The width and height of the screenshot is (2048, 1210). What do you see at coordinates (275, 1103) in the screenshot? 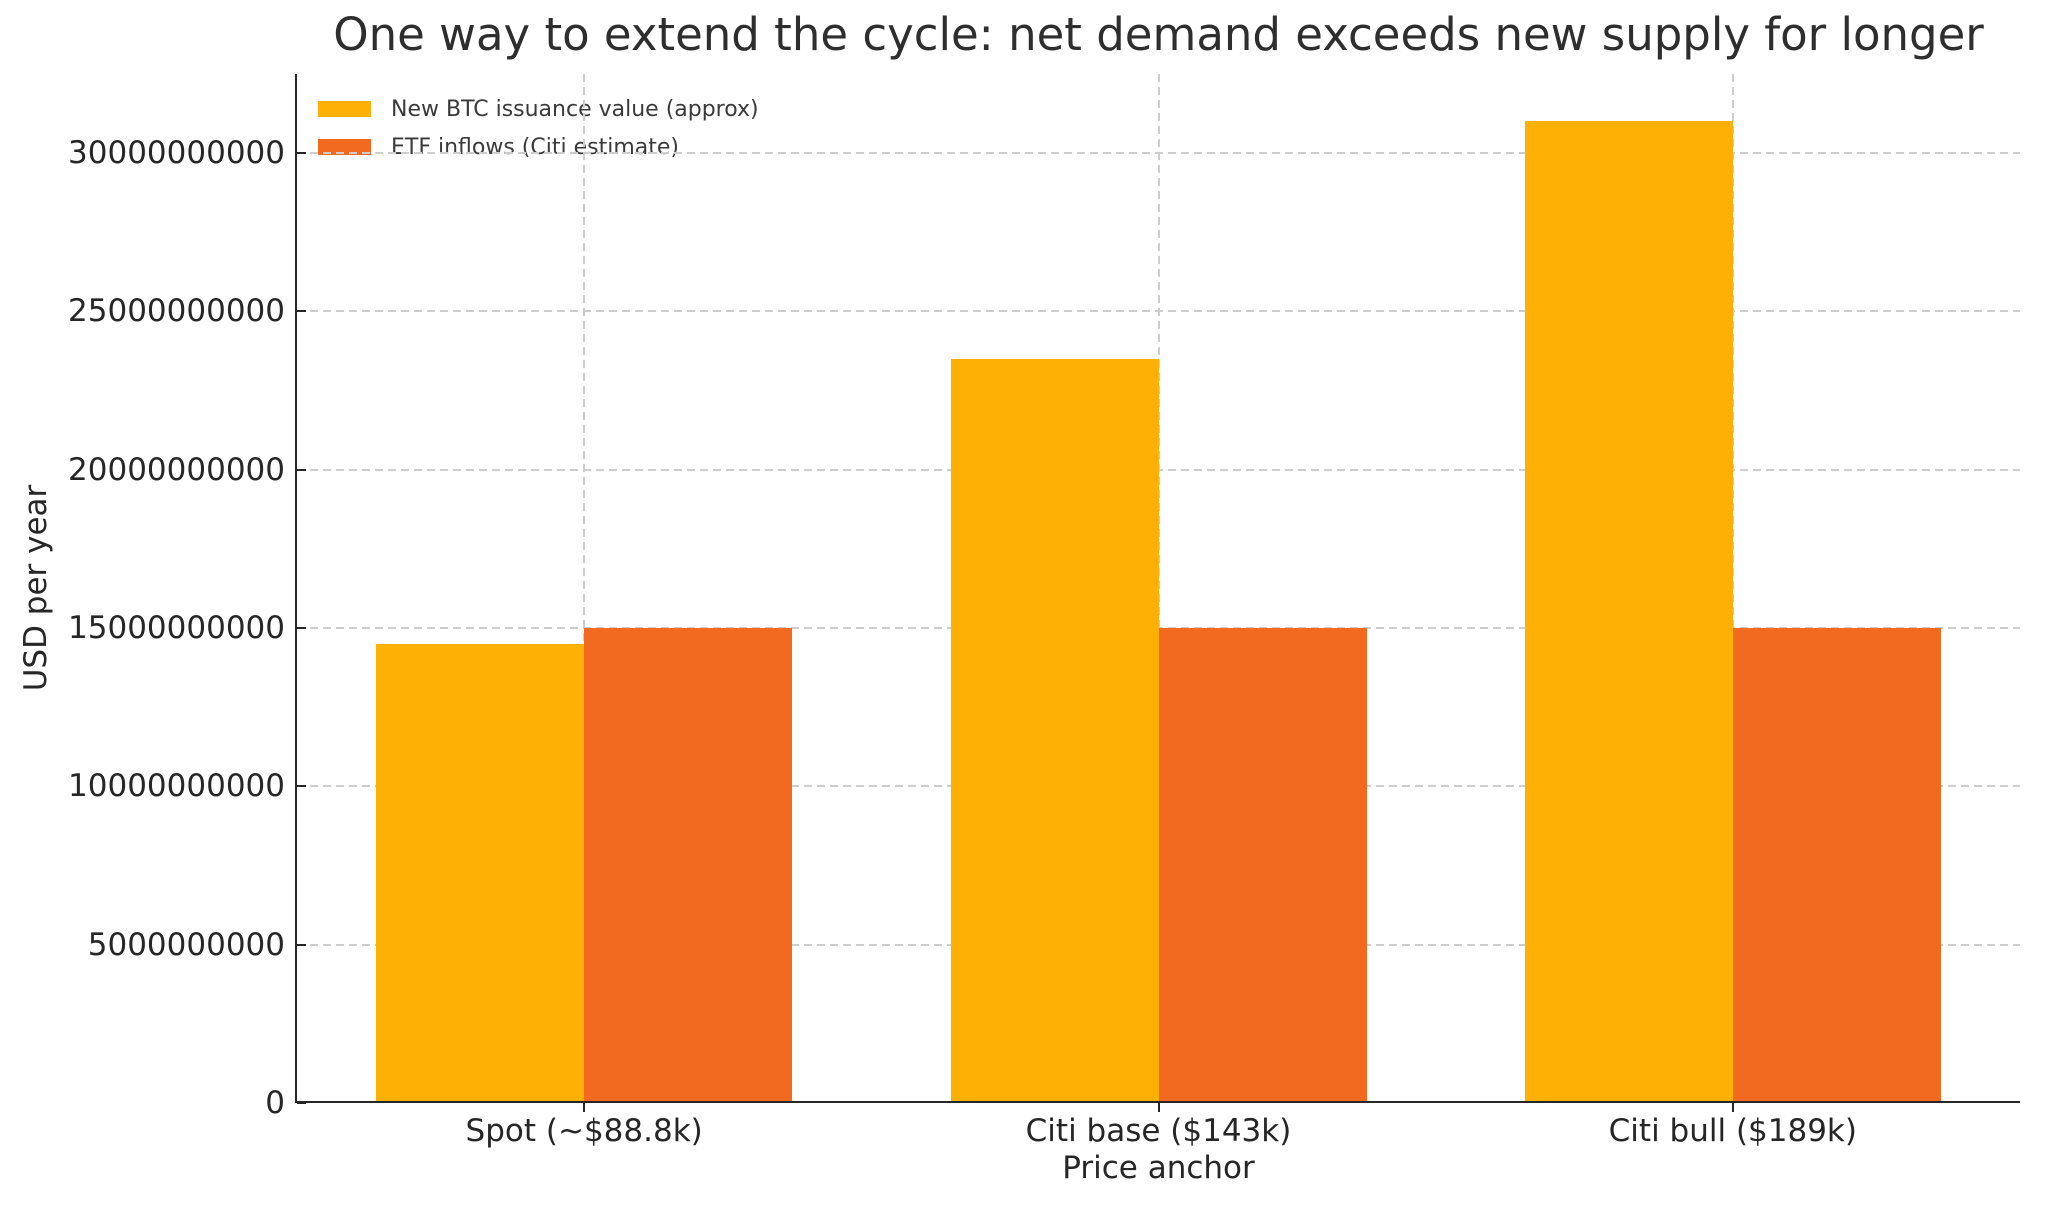
I see `y-tick-label: 0` at bounding box center [275, 1103].